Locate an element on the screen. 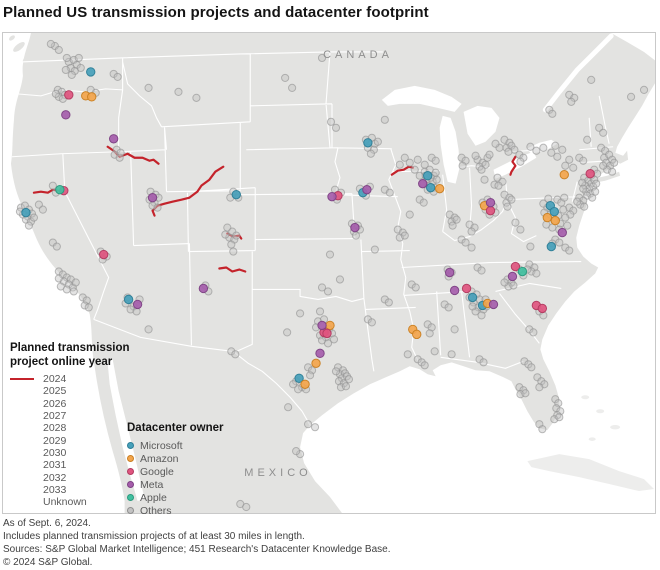  transmission-year-row: 2026 is located at coordinates (70, 404).